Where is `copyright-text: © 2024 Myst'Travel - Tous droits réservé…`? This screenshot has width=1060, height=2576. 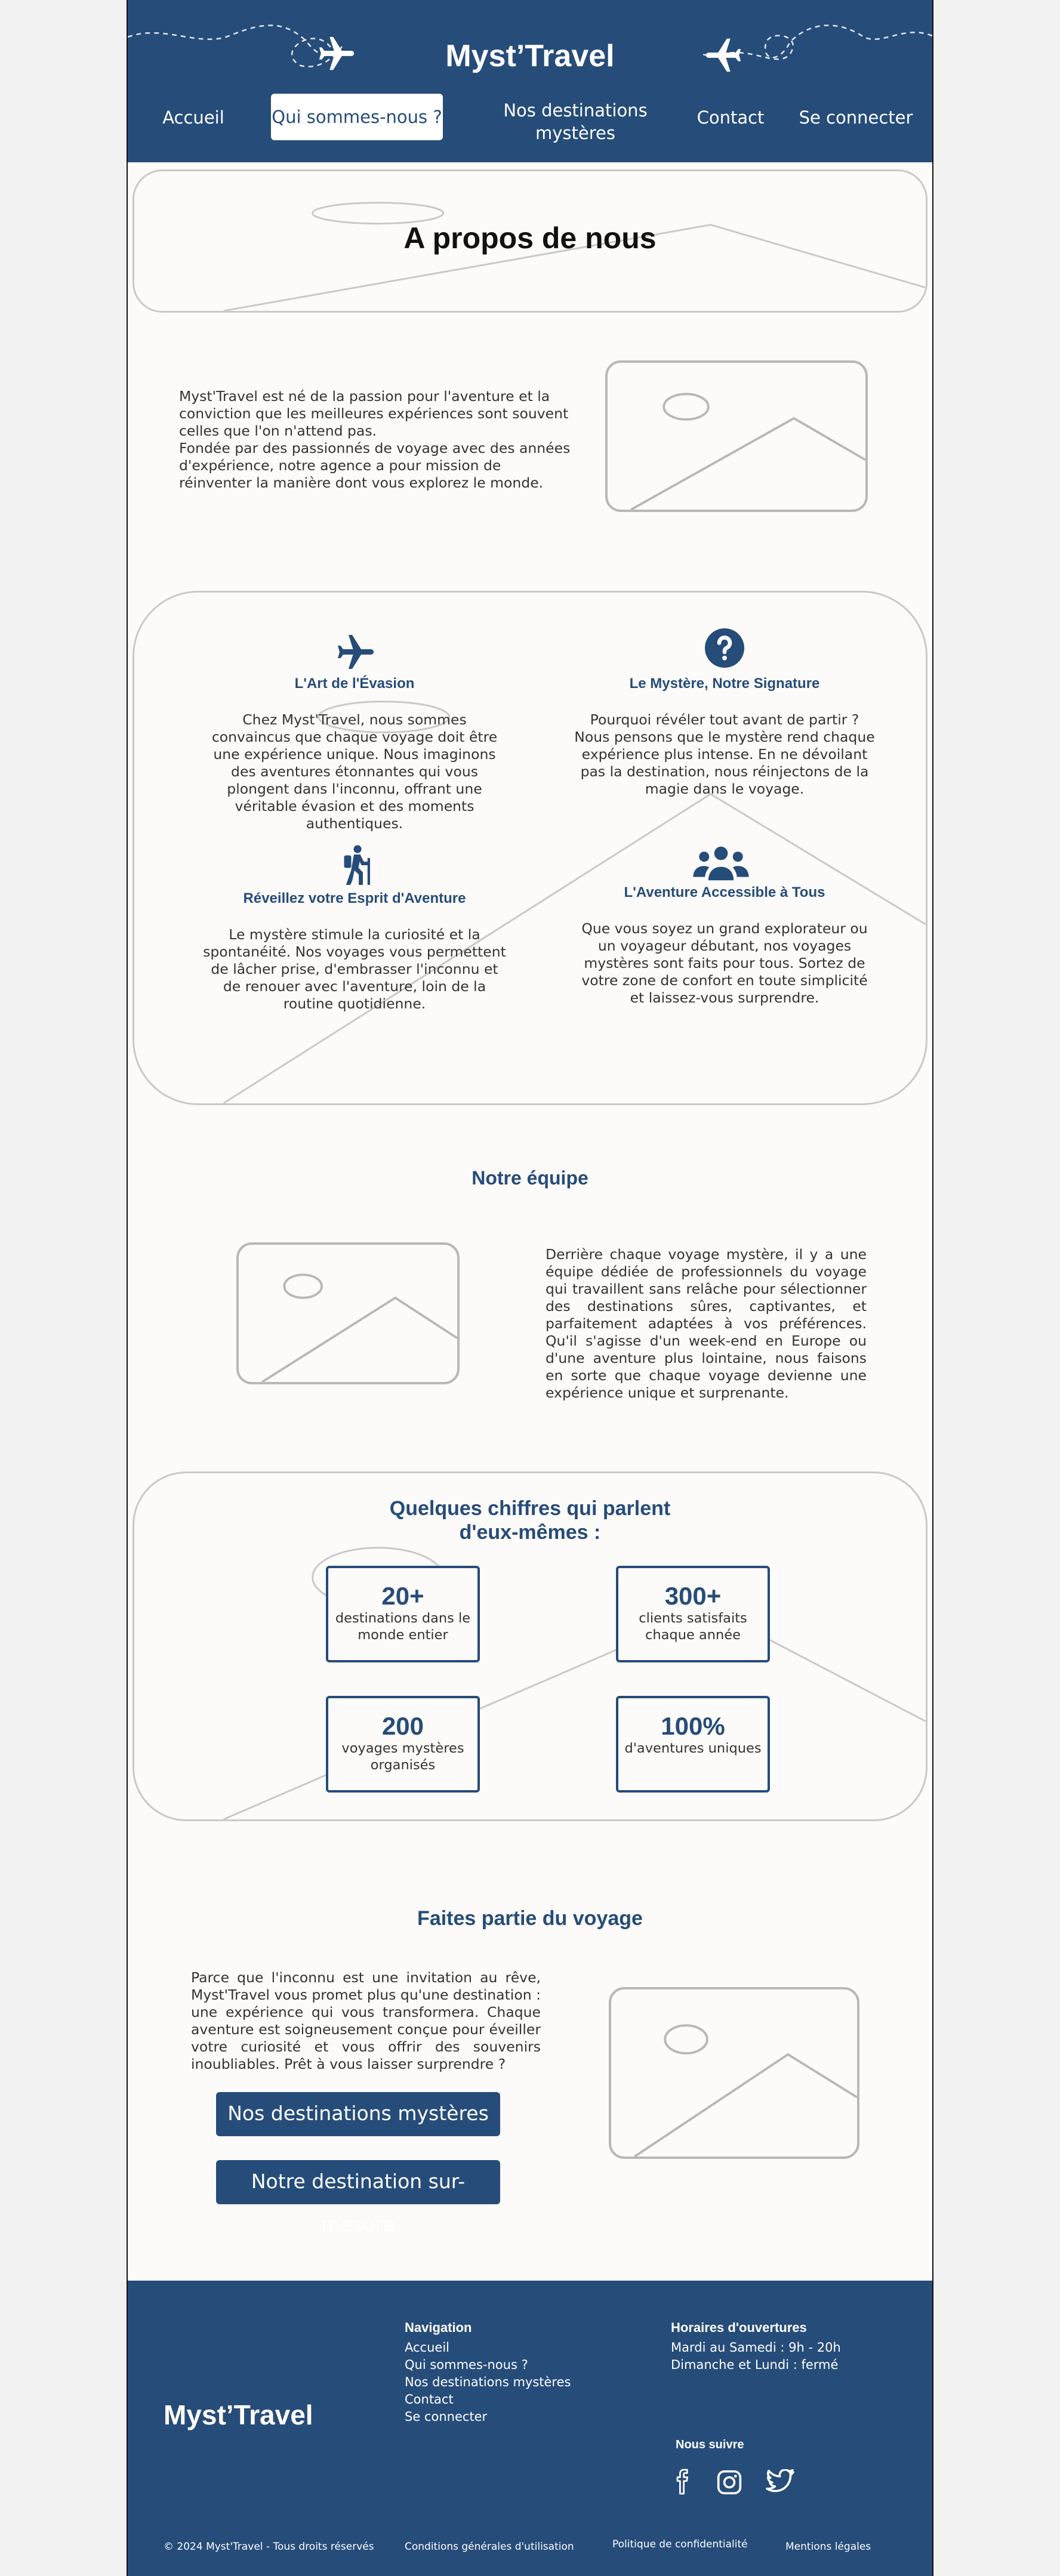 copyright-text: © 2024 Myst'Travel - Tous droits réservé… is located at coordinates (269, 2547).